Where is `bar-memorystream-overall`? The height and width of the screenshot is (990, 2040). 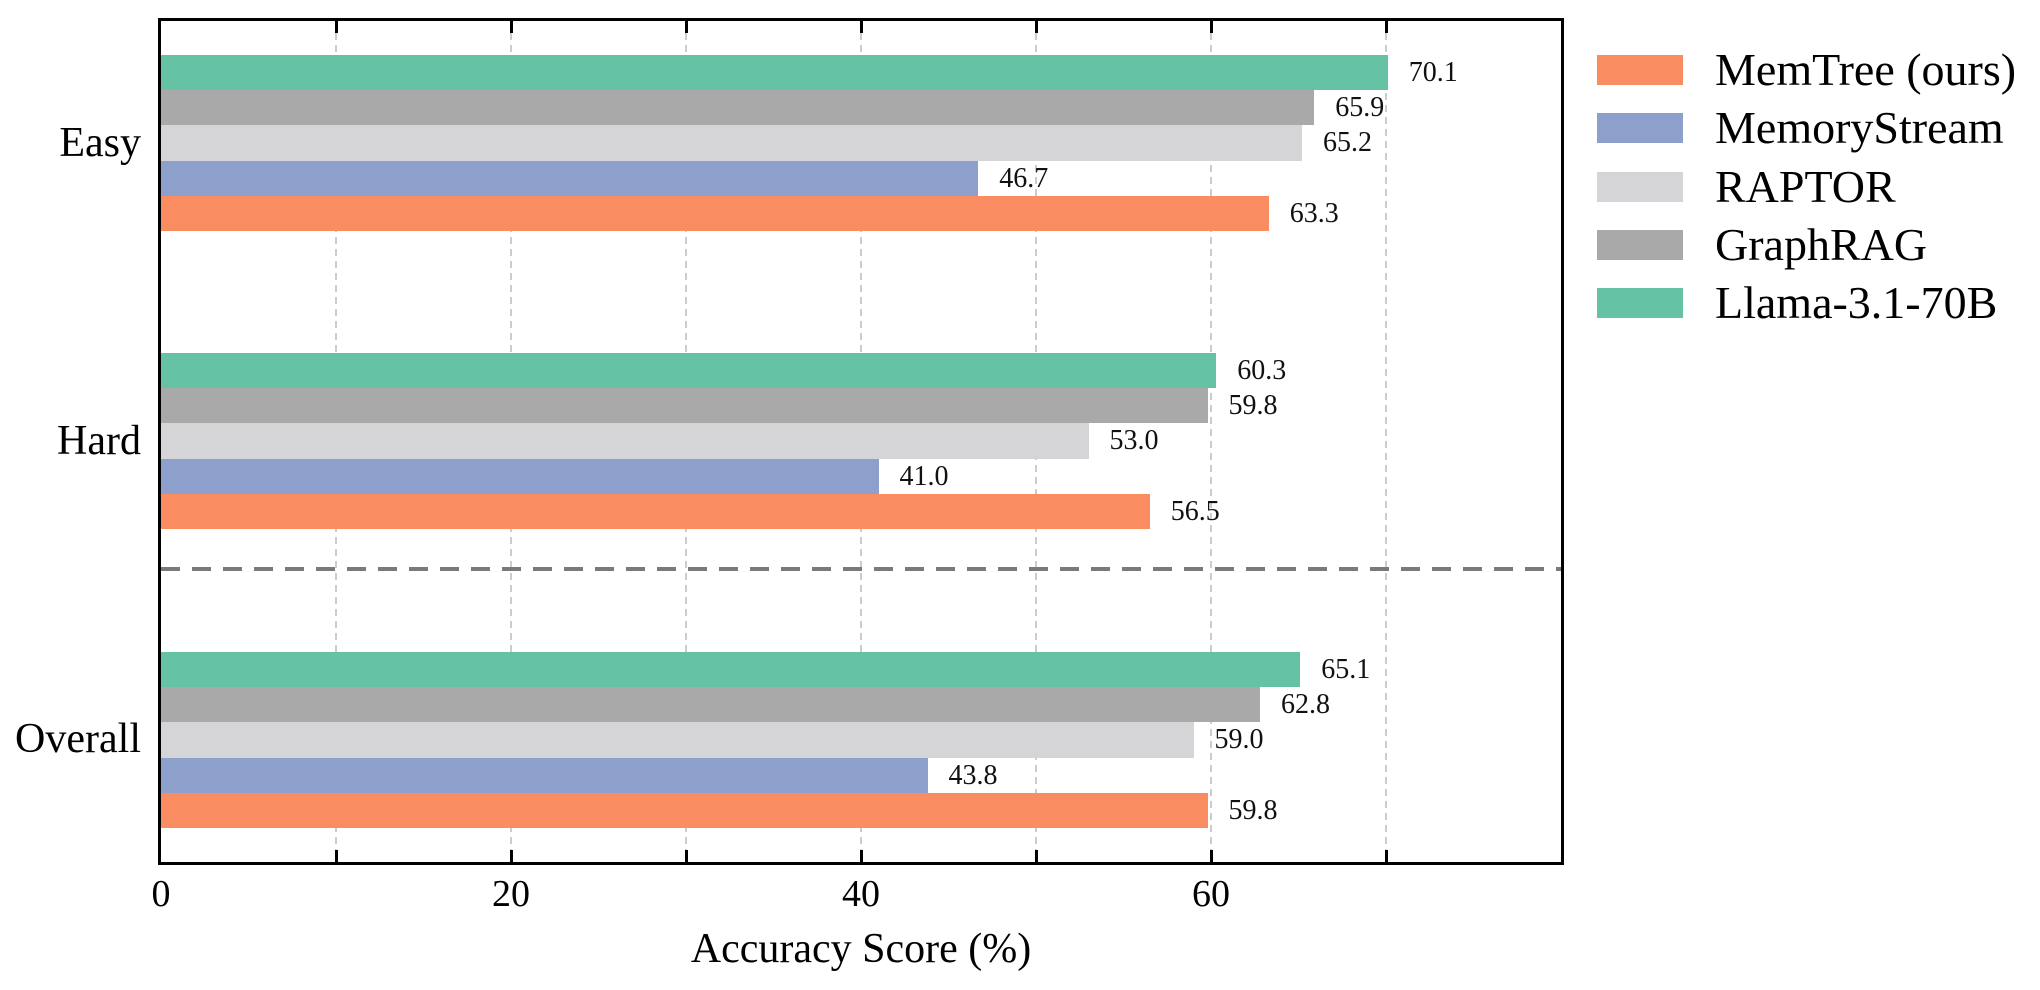 bar-memorystream-overall is located at coordinates (544, 775).